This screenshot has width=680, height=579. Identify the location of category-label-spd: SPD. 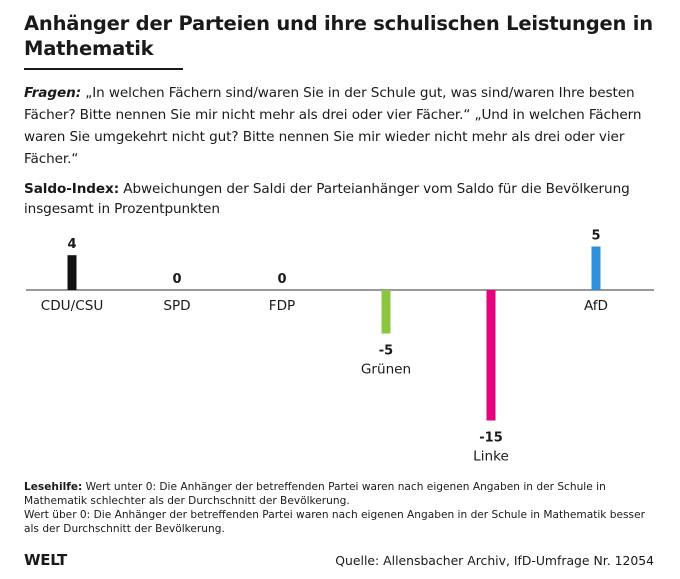
(176, 306).